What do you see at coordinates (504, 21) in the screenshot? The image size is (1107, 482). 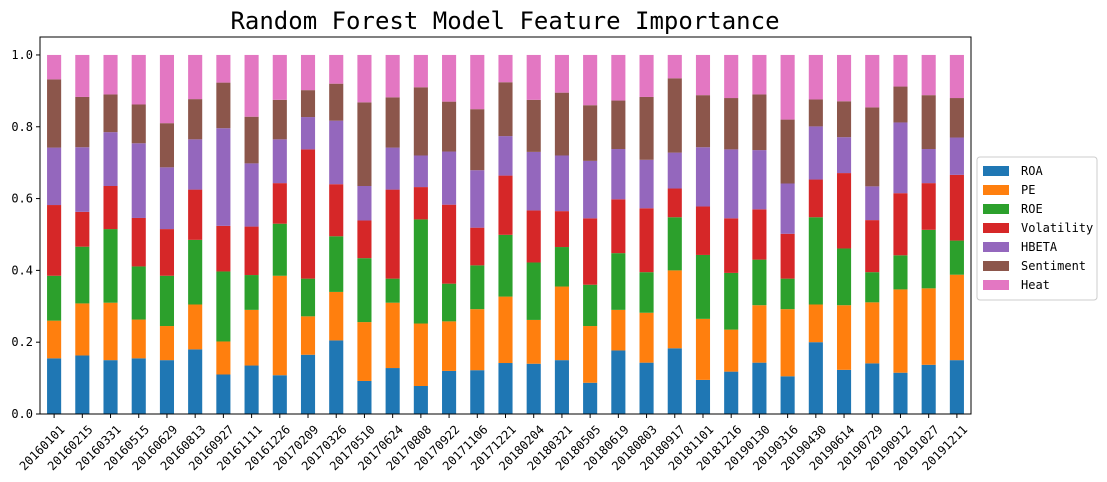 I see `chart-title: Random Forest Model Feature Importance` at bounding box center [504, 21].